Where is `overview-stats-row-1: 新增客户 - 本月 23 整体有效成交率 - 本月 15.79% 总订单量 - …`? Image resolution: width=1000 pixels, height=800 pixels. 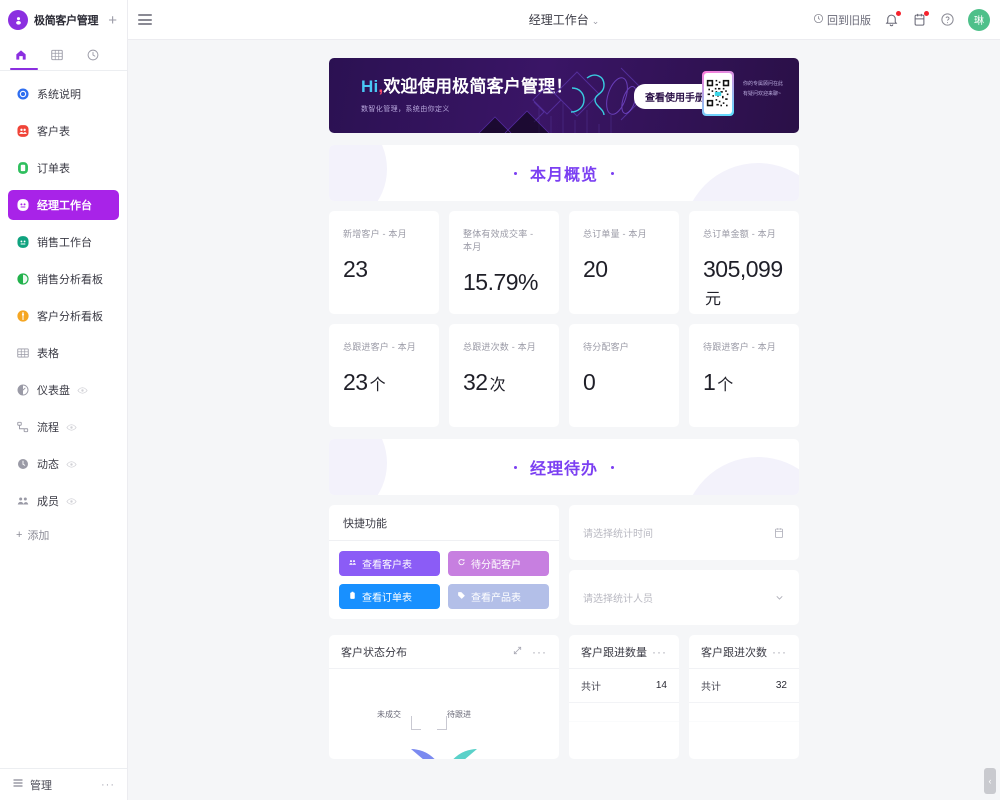
overview-stats-row-1: 新增客户 - 本月 23 整体有效成交率 - 本月 15.79% 总订单量 - … is located at coordinates (564, 262).